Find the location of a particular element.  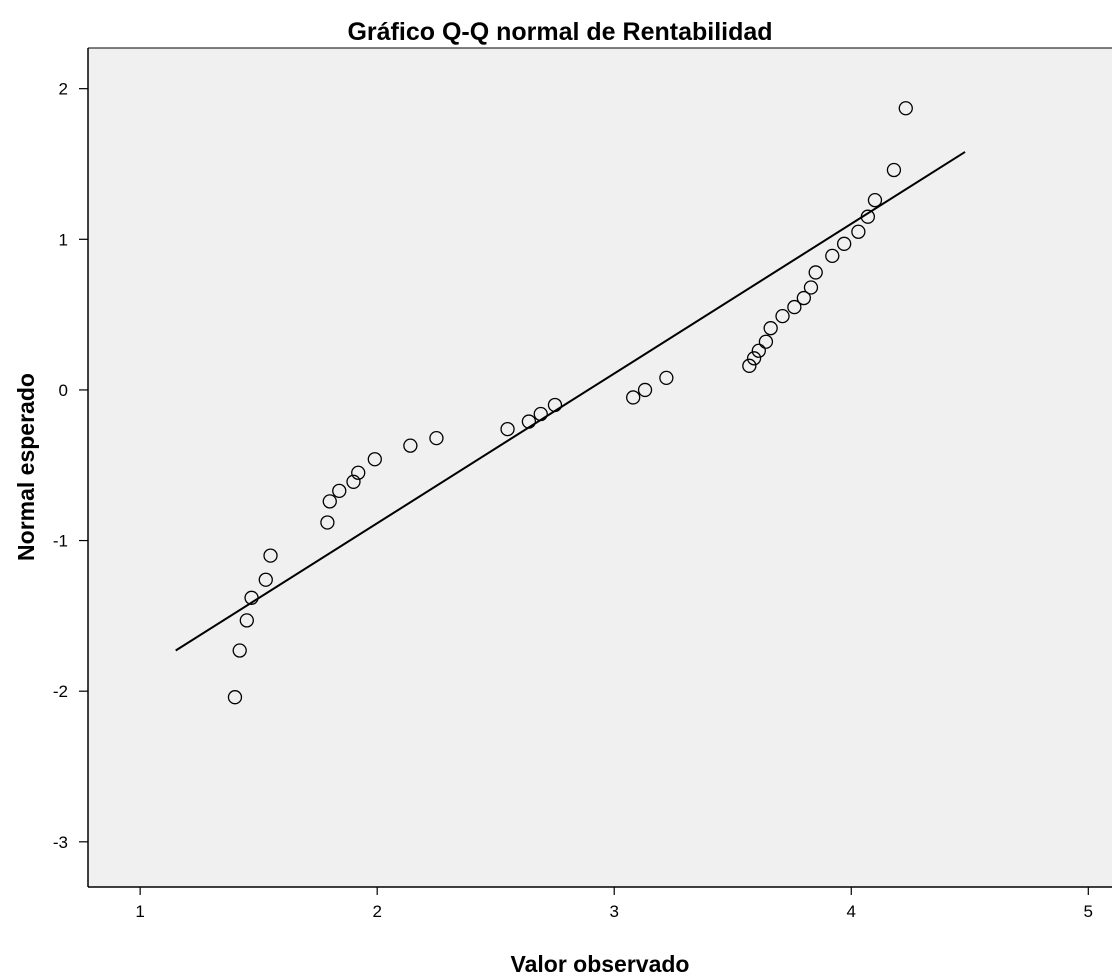

y-tick-label: -1 is located at coordinates (60, 541).